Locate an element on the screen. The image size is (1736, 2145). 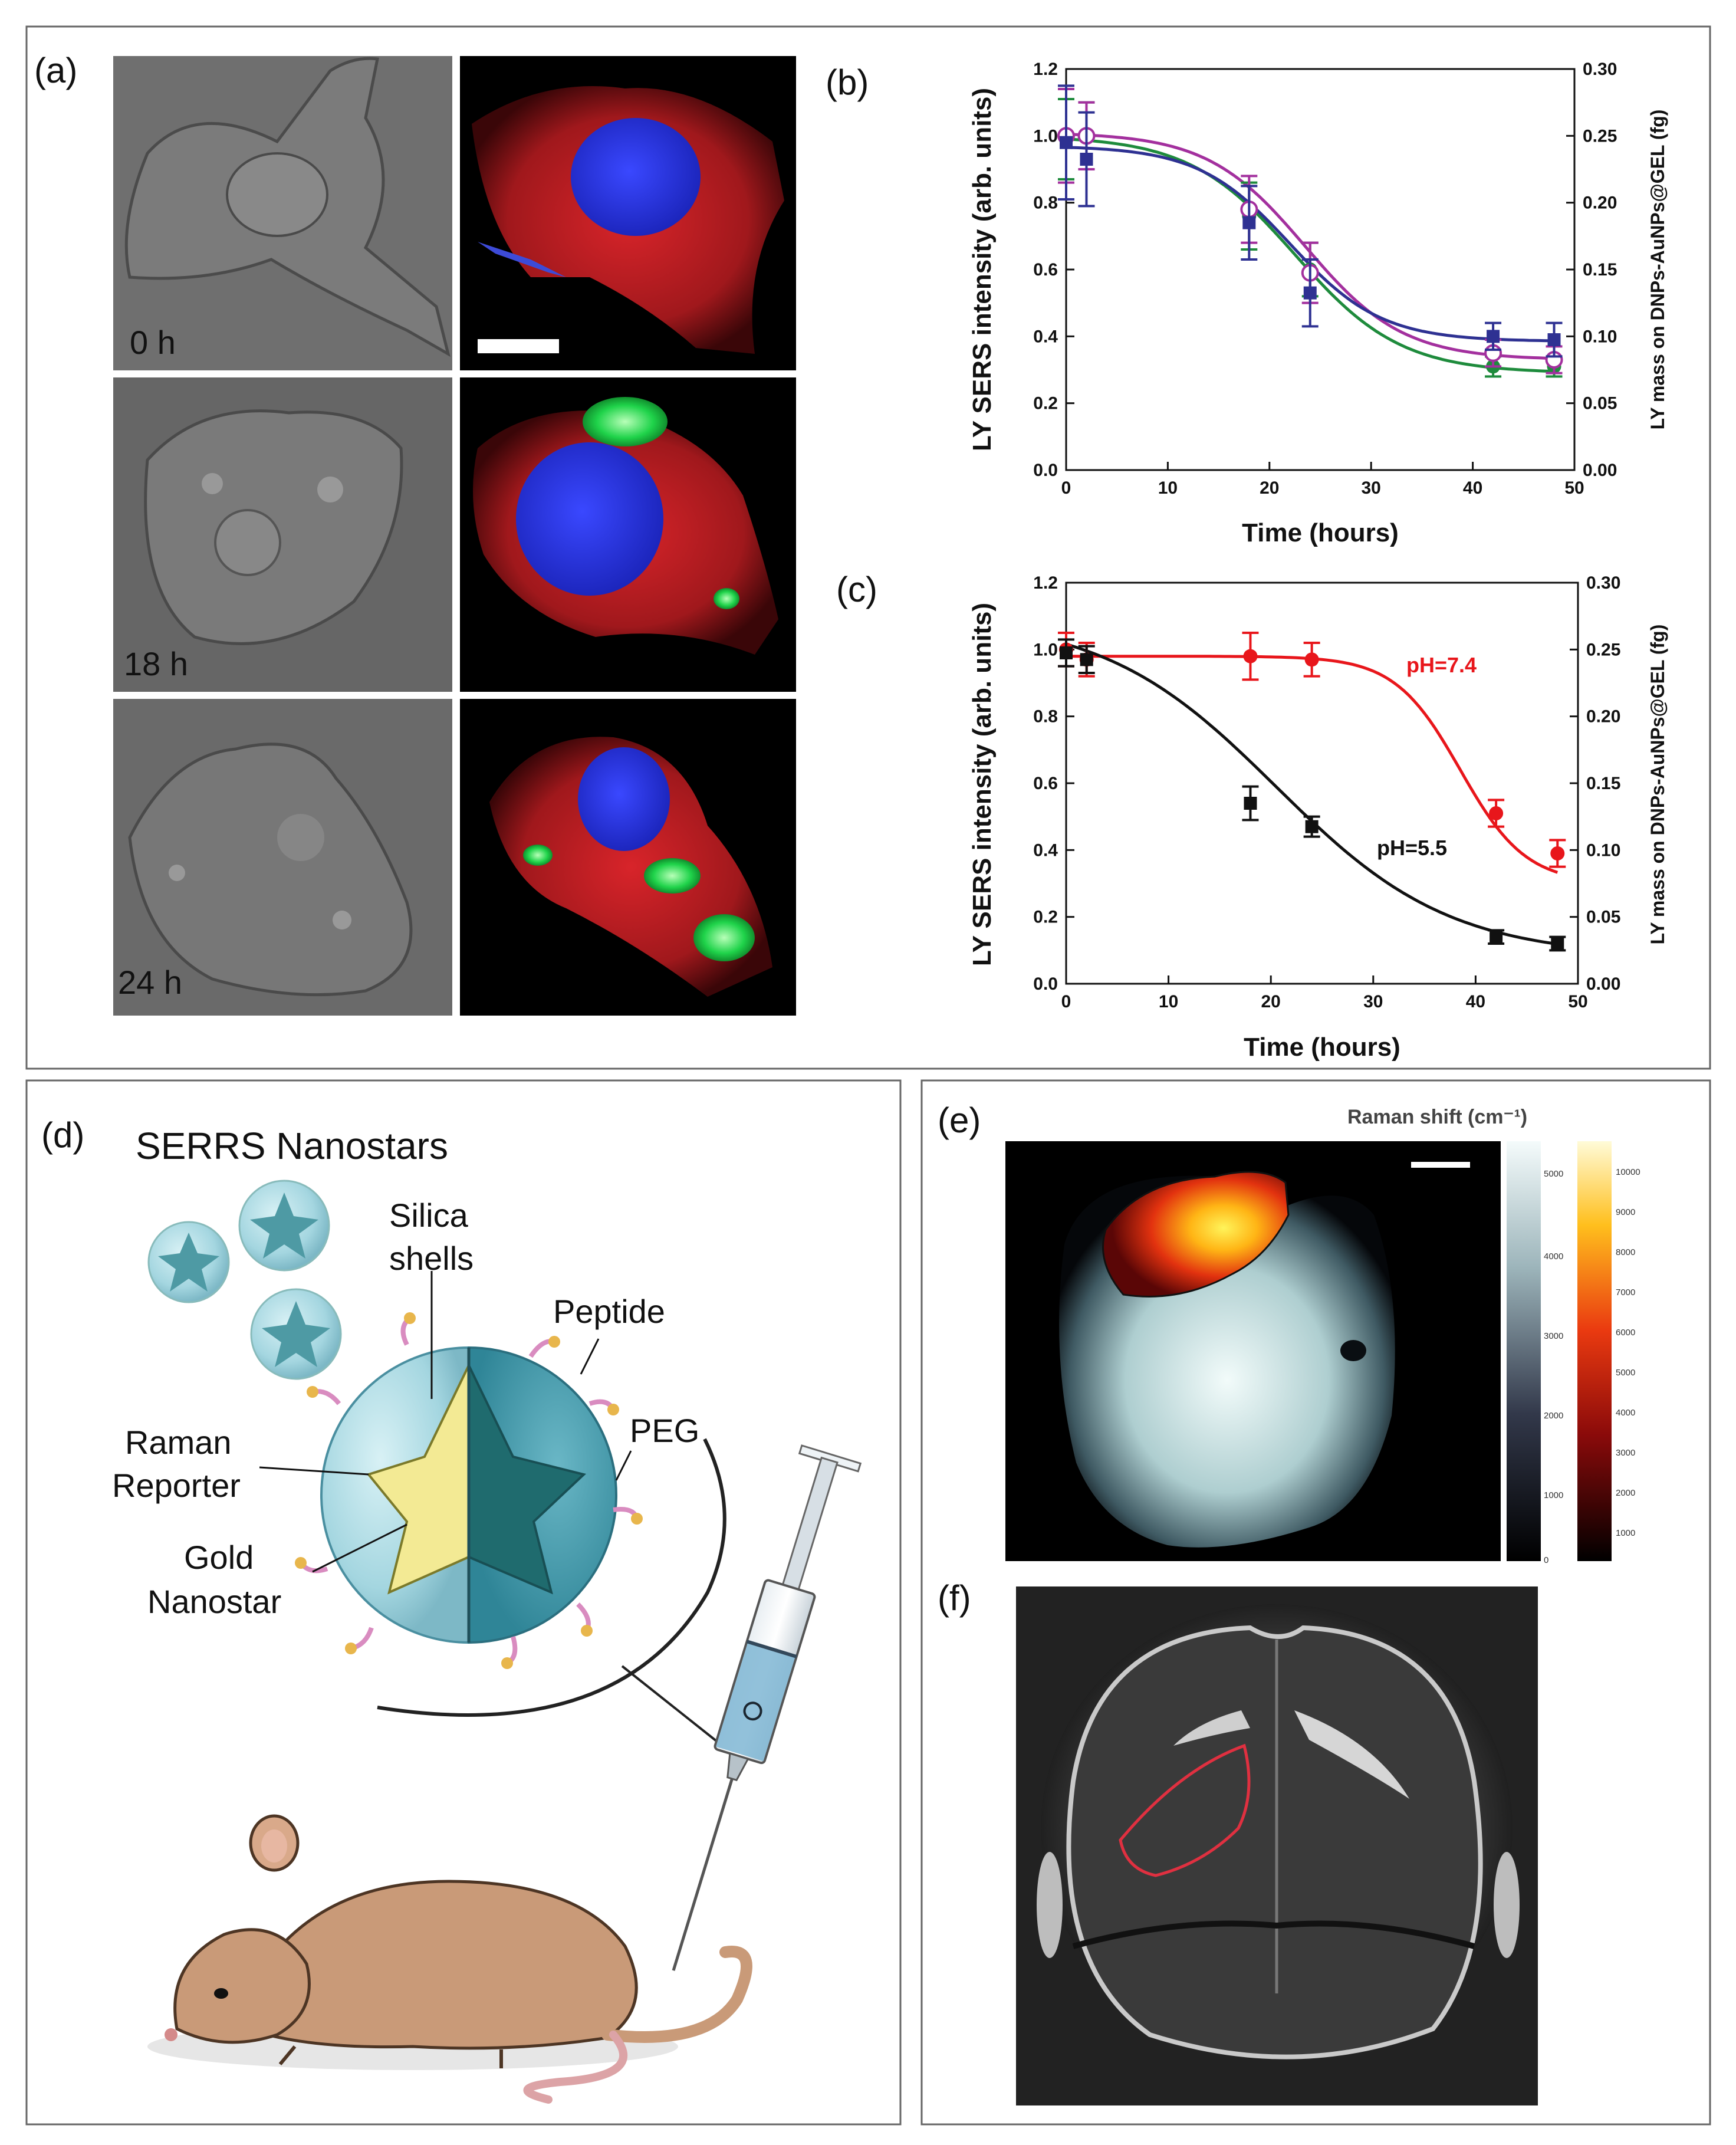
series-label-ph74: pH=7.4 is located at coordinates (1441, 665).